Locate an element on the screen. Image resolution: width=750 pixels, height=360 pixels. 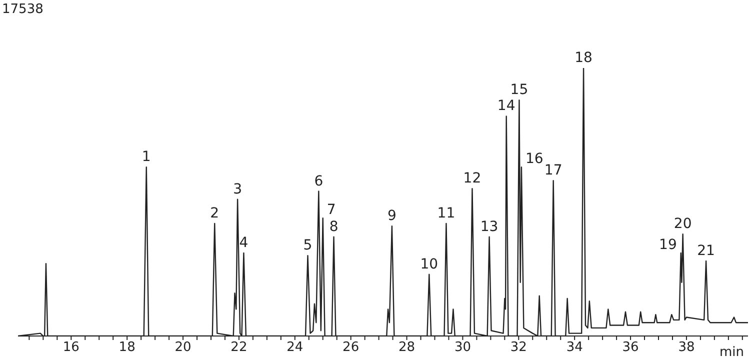
annotation: 19 is located at coordinates (668, 244).